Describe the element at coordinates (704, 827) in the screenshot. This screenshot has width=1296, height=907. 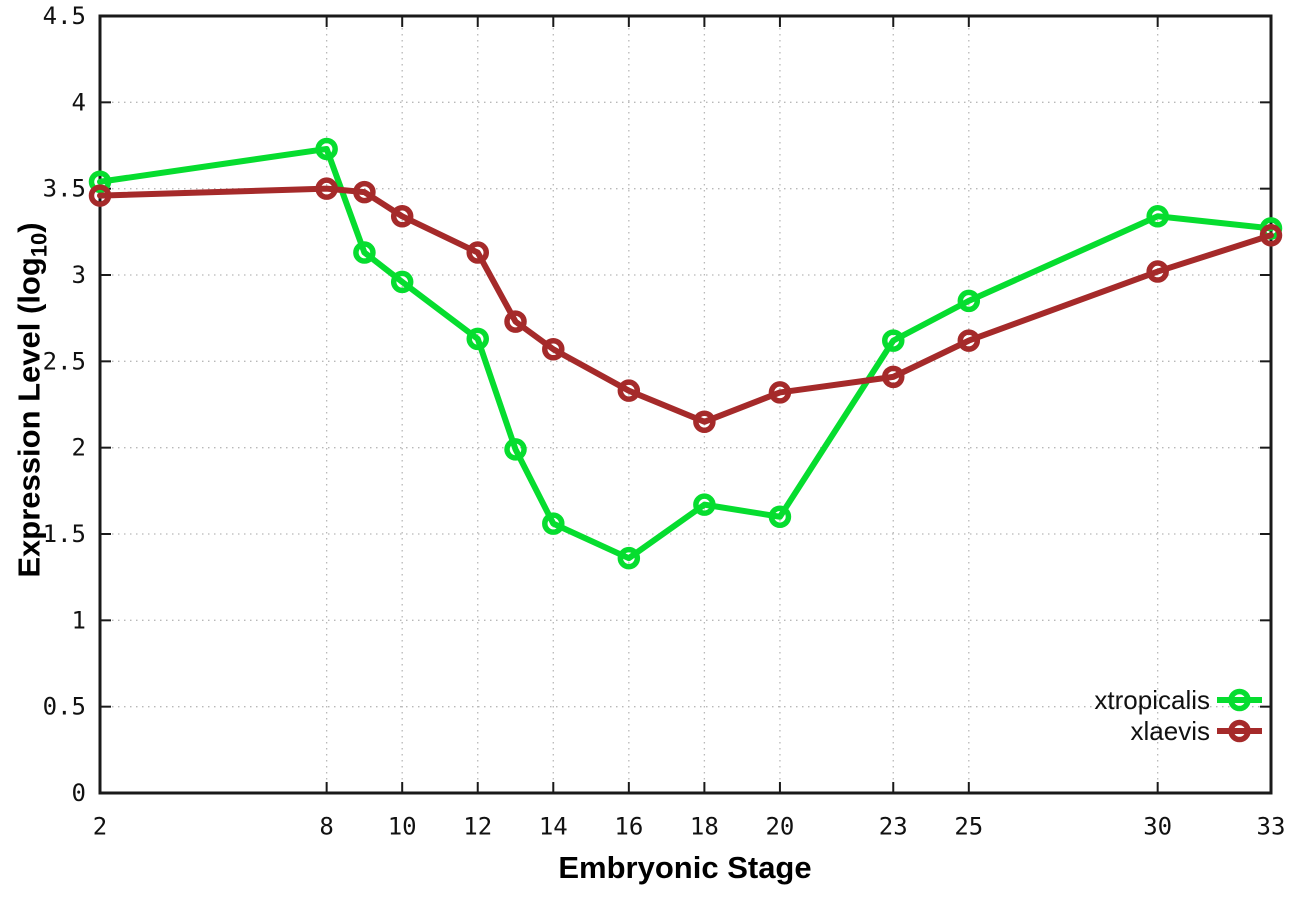
I see `x-tick-label: 18` at that location.